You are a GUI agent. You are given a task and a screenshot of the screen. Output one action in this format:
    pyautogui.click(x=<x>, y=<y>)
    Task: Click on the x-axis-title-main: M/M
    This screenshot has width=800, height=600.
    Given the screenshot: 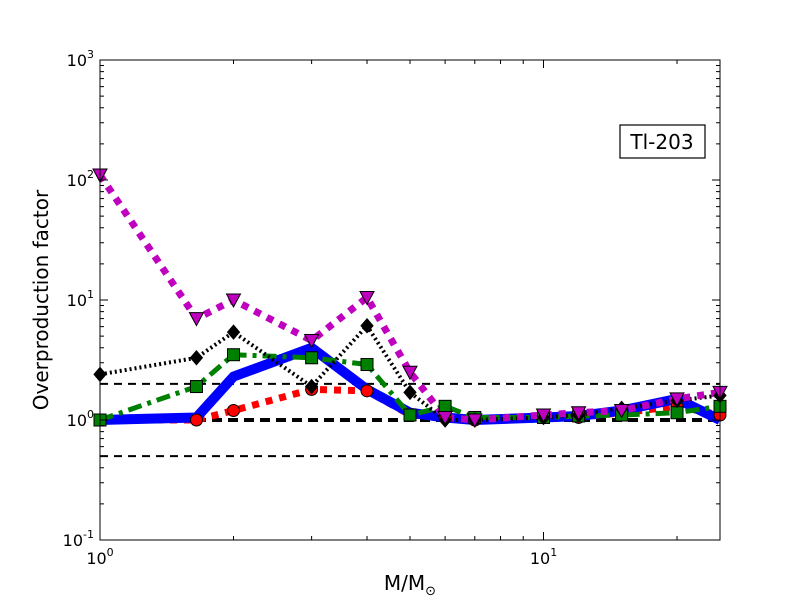 What is the action you would take?
    pyautogui.click(x=404, y=583)
    